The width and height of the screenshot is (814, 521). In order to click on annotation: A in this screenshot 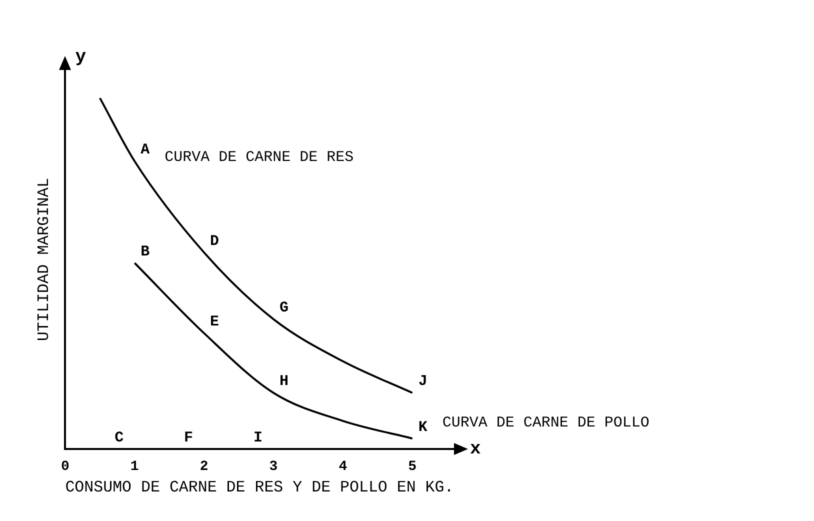, I will do `click(145, 150)`.